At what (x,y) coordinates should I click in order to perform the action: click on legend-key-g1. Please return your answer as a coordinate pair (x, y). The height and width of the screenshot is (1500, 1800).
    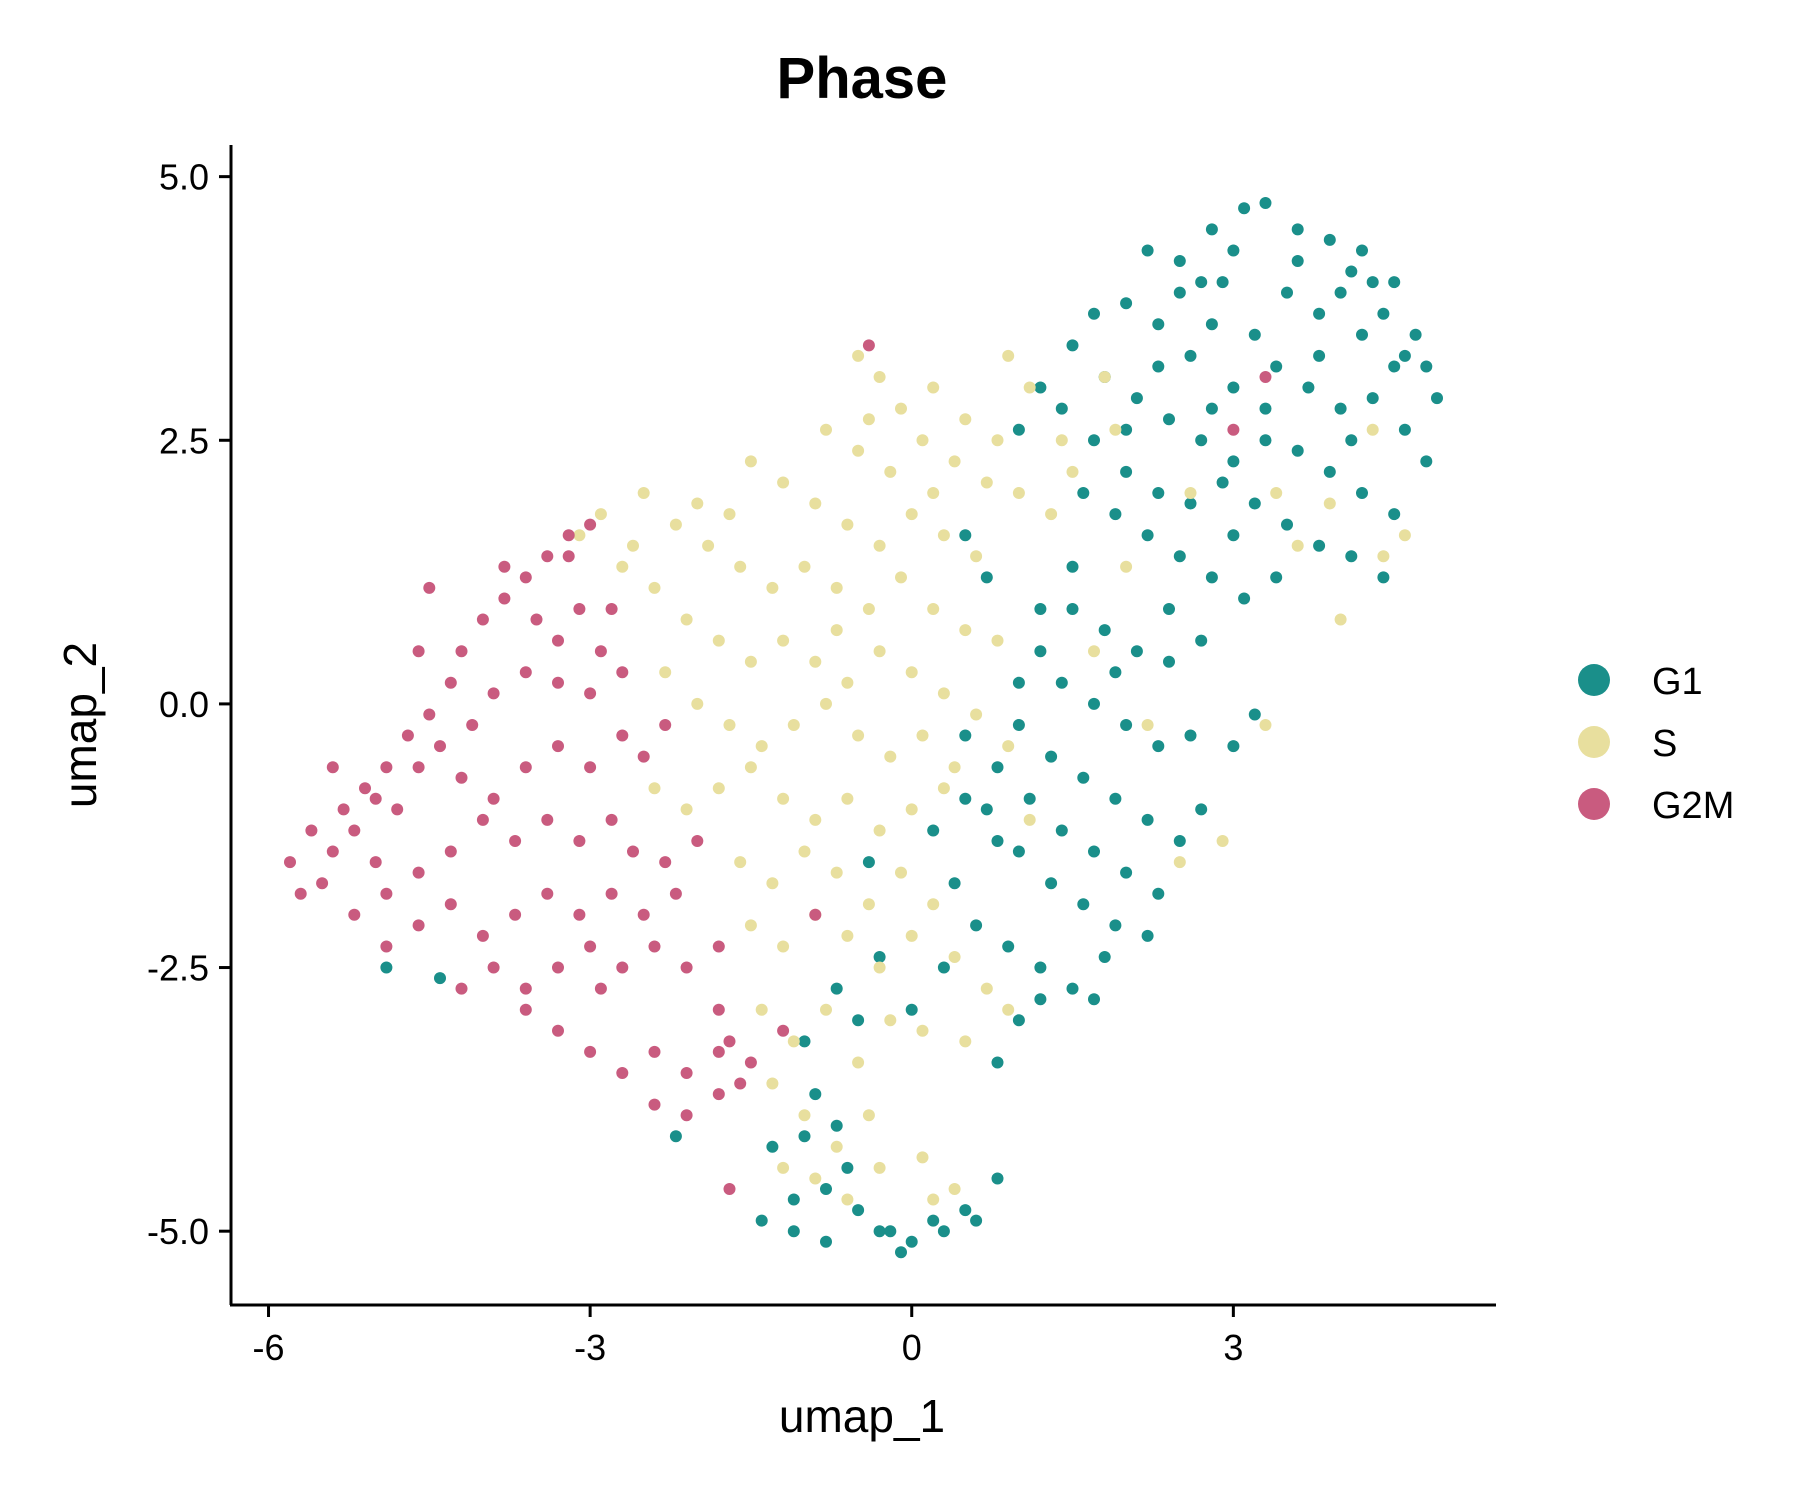
    Looking at the image, I should click on (1594, 680).